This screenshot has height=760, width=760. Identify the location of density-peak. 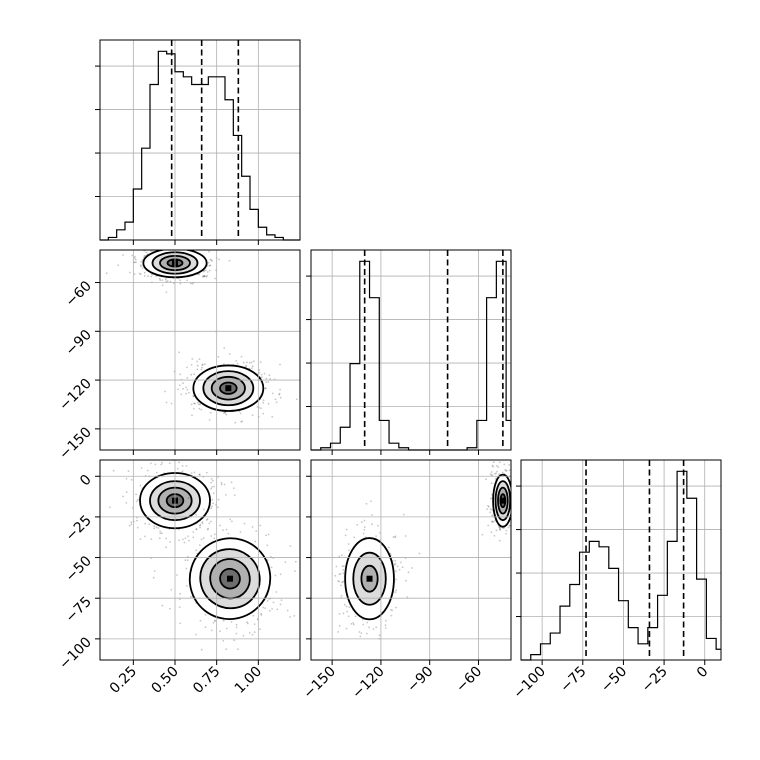
(502, 500).